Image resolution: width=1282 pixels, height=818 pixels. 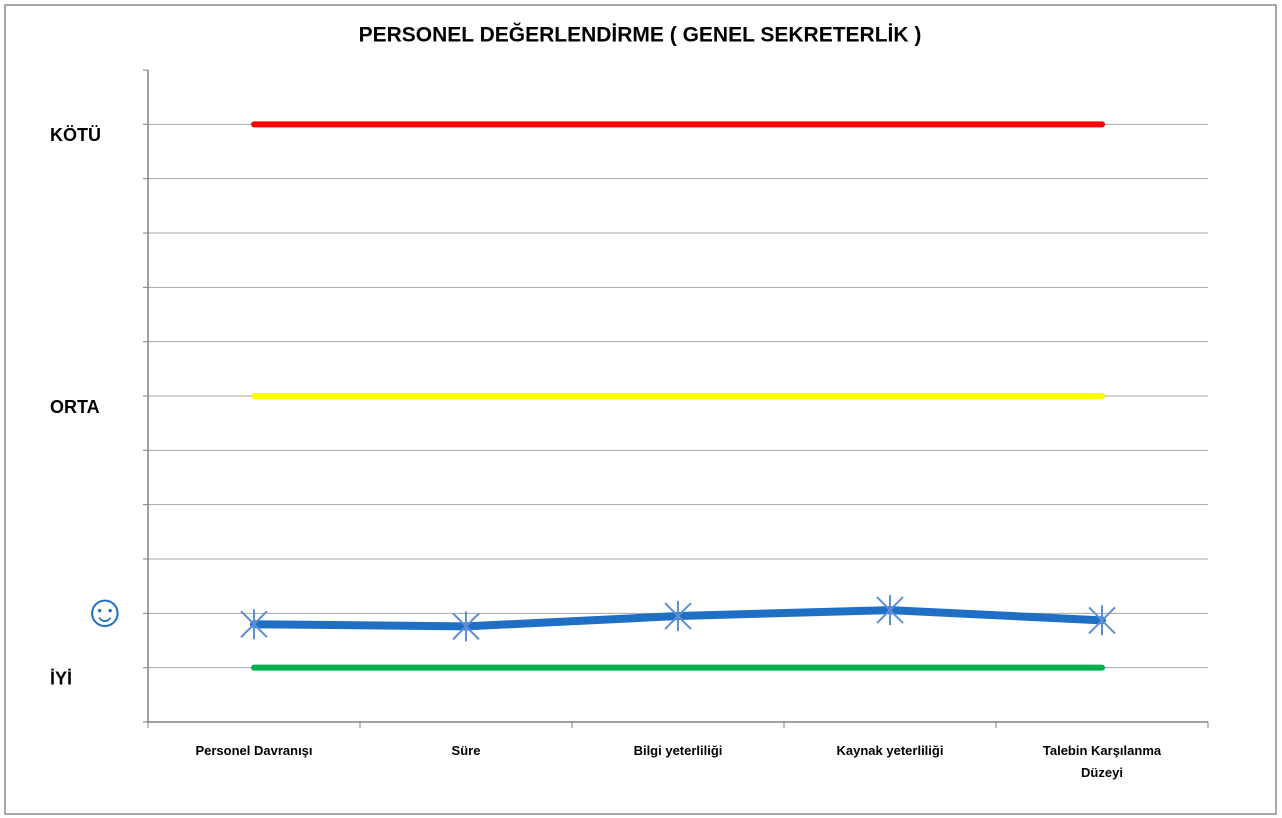 What do you see at coordinates (466, 750) in the screenshot?
I see `x-tick-label: Süre` at bounding box center [466, 750].